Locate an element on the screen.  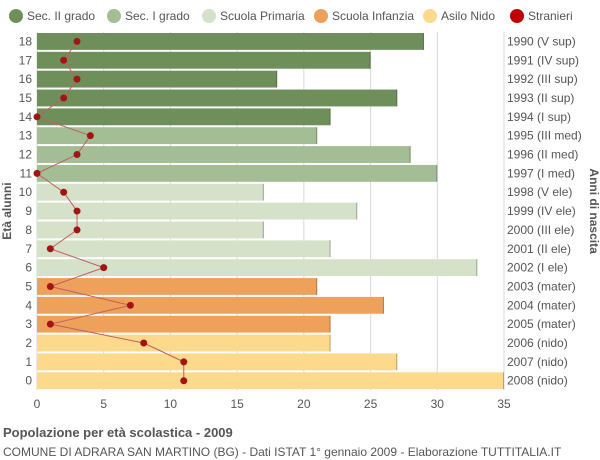
birth-year-label: 1999 (IV ele) is located at coordinates (541, 211).